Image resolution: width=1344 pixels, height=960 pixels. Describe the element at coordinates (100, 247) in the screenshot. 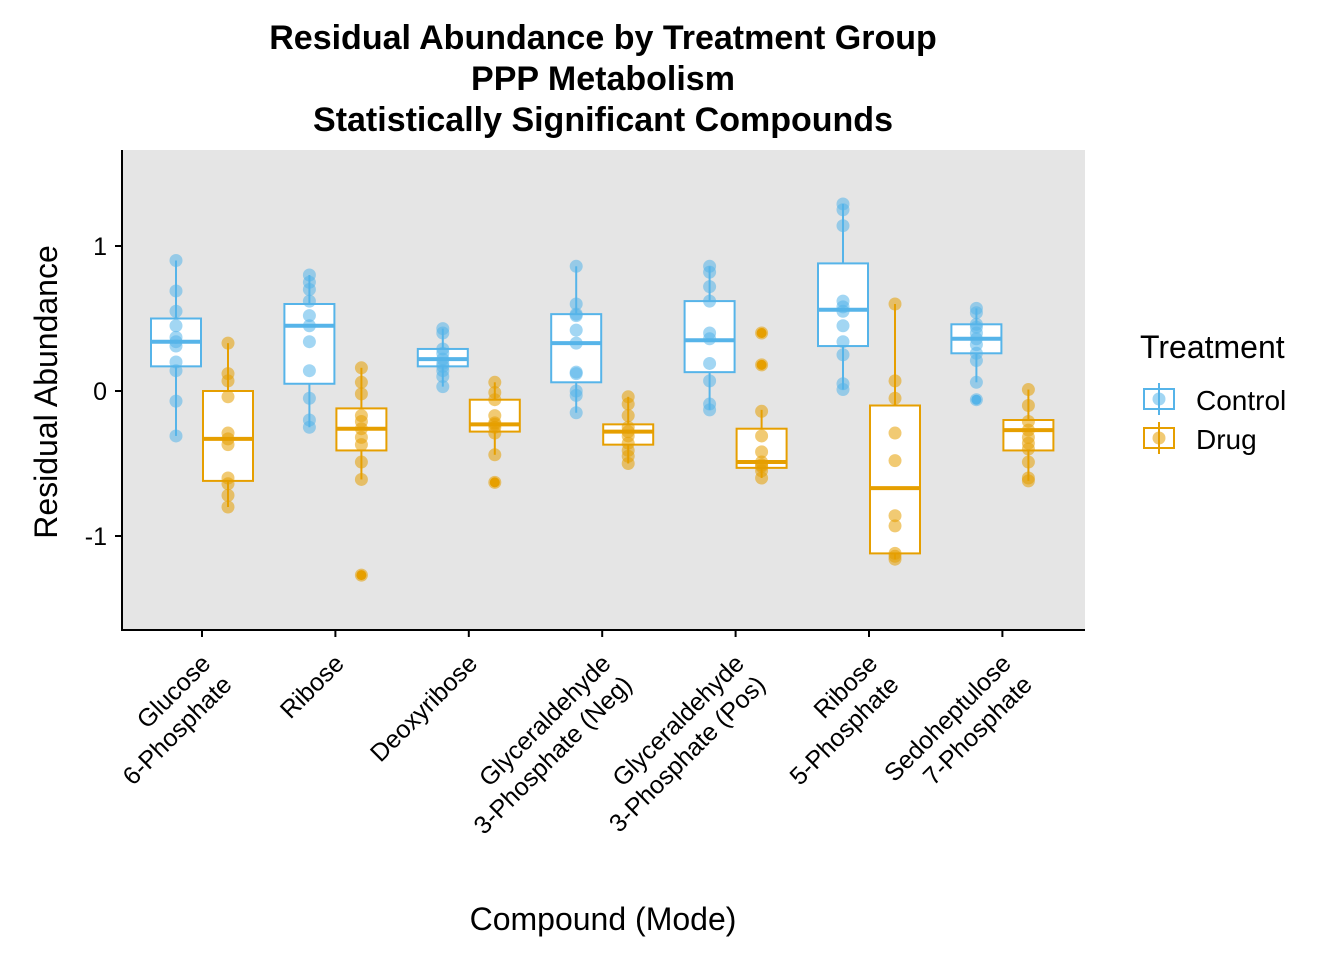

I see `y-tick-label: 1` at that location.